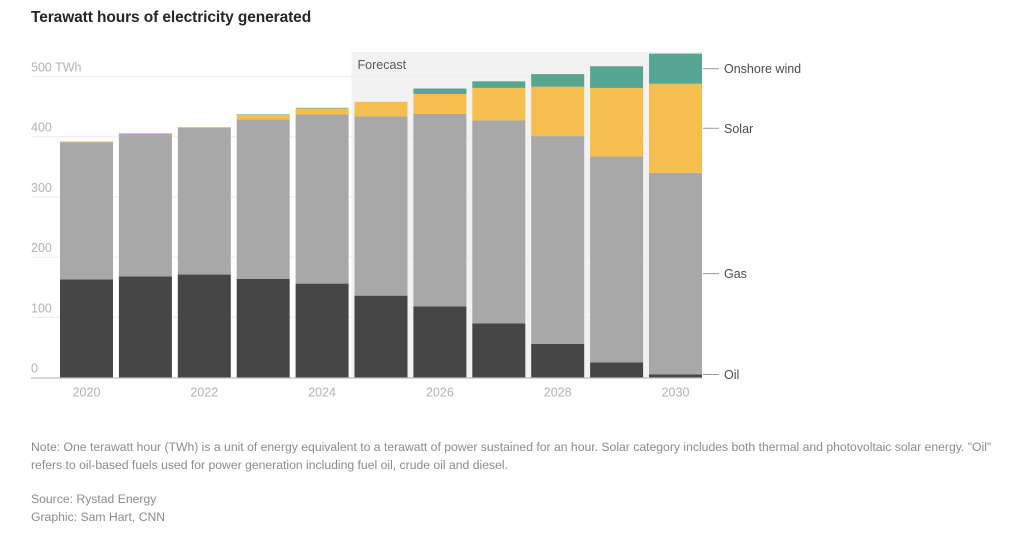  Describe the element at coordinates (762, 69) in the screenshot. I see `legend-label-onshore-wind: Onshore wind` at that location.